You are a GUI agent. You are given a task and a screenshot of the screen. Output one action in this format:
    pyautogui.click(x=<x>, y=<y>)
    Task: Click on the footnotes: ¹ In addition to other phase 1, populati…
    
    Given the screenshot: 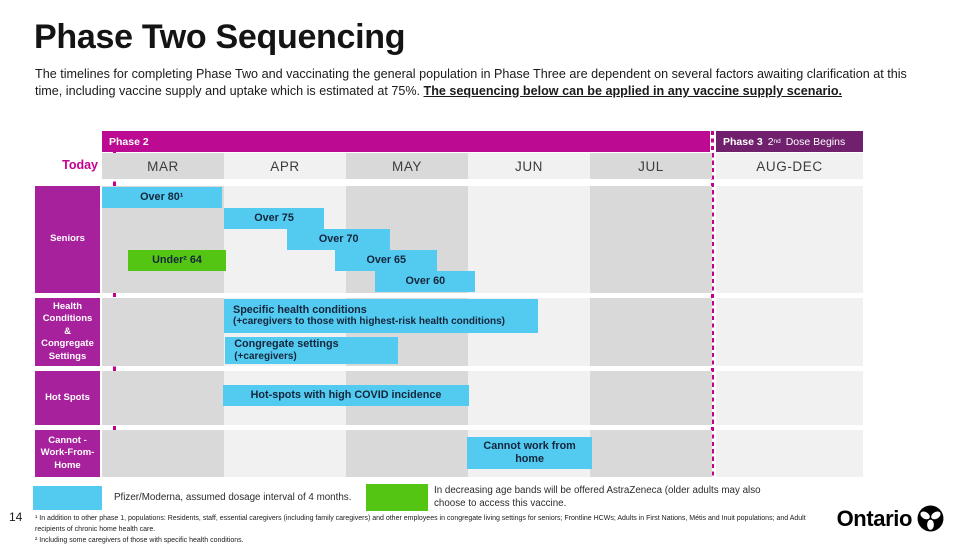 What is the action you would take?
    pyautogui.click(x=436, y=529)
    